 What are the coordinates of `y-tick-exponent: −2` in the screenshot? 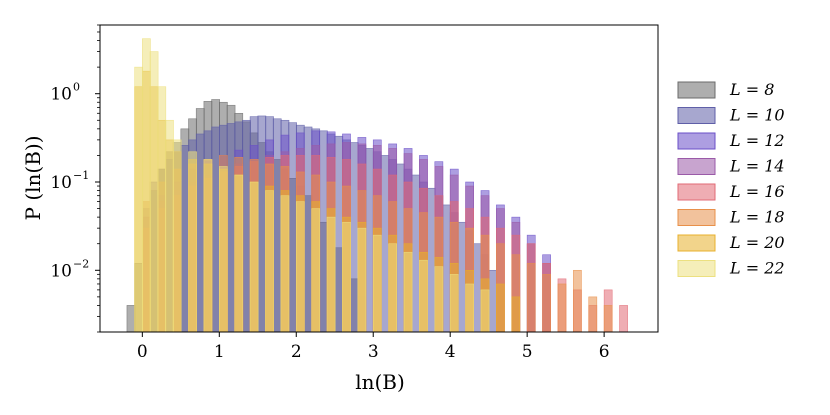 It's located at (81, 263).